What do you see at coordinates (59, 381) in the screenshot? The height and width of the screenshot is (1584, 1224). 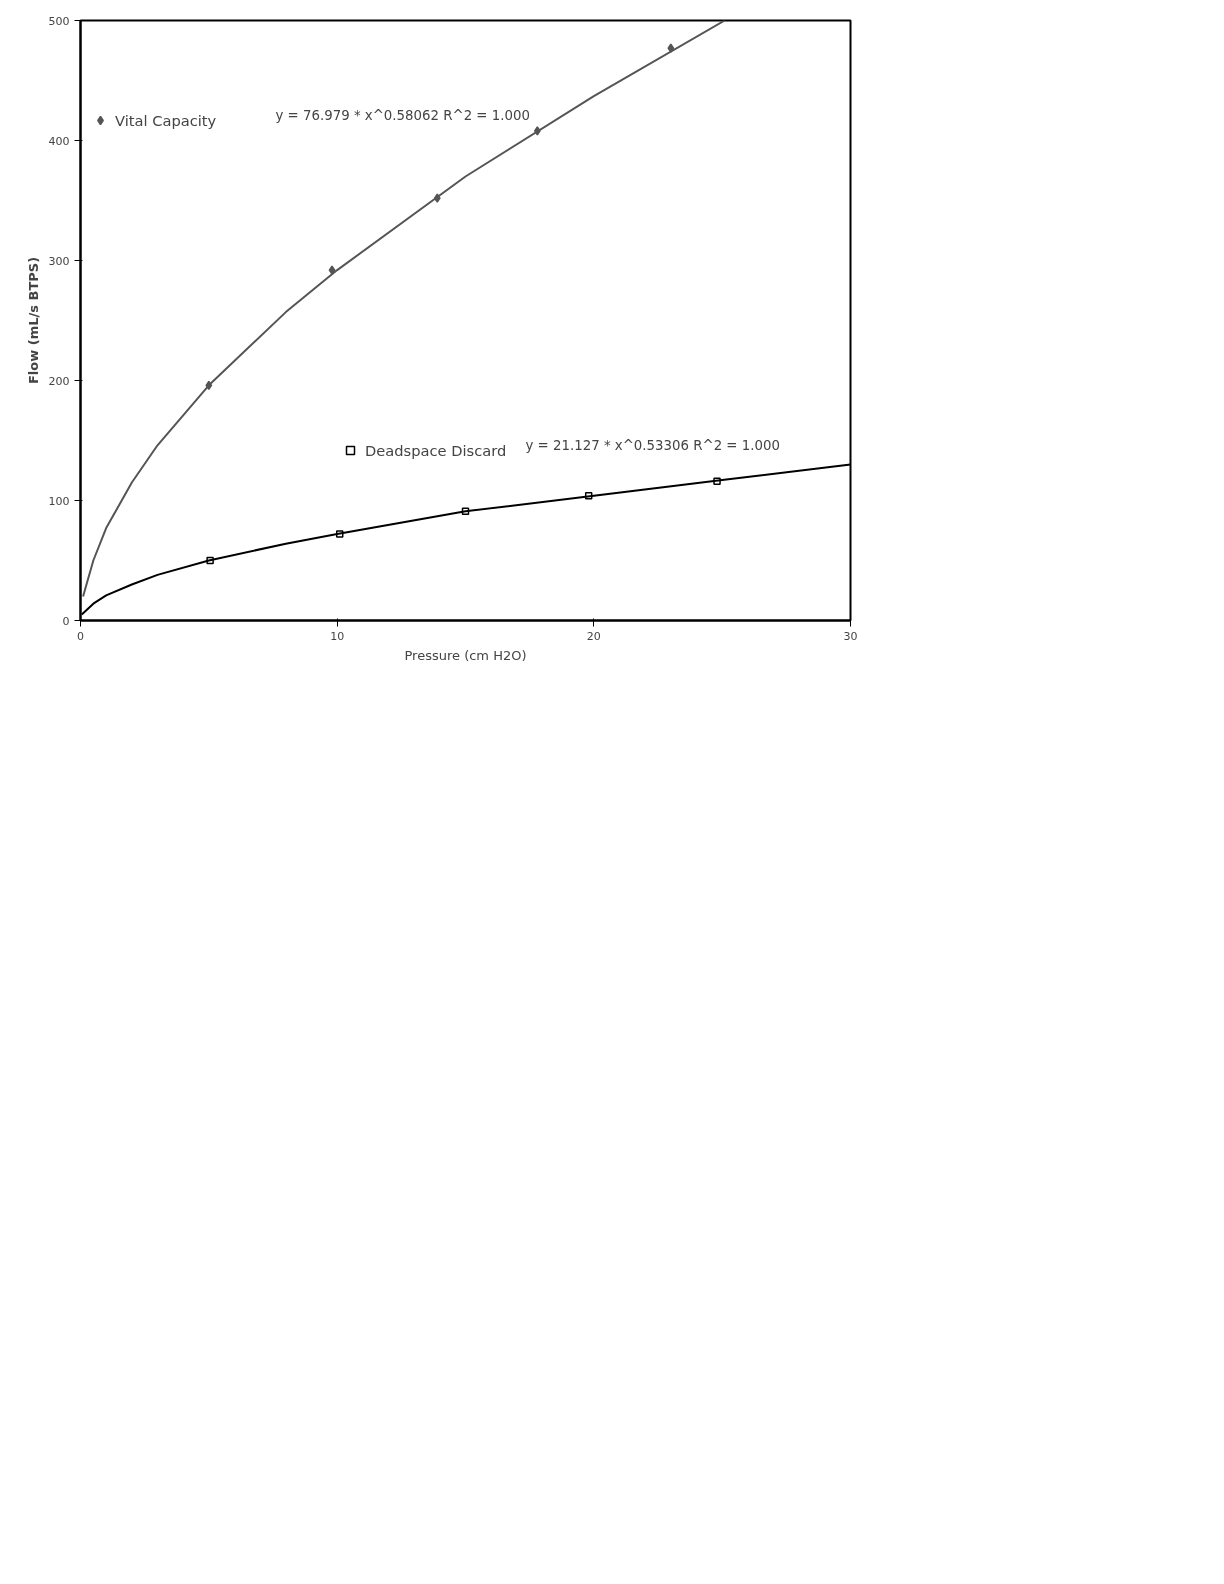 I see `y-tick-label: 200` at bounding box center [59, 381].